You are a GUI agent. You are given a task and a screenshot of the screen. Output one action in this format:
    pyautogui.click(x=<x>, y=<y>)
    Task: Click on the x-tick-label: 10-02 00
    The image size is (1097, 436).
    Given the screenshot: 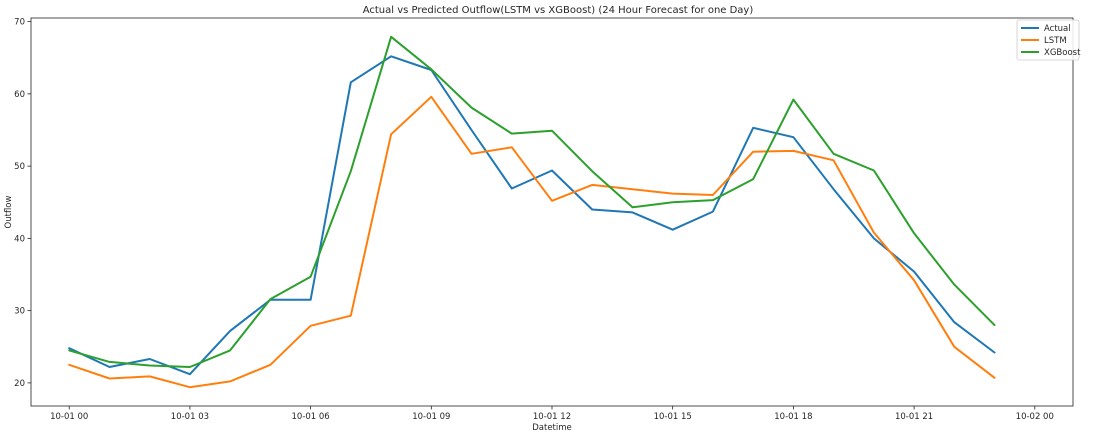 What is the action you would take?
    pyautogui.click(x=1035, y=417)
    